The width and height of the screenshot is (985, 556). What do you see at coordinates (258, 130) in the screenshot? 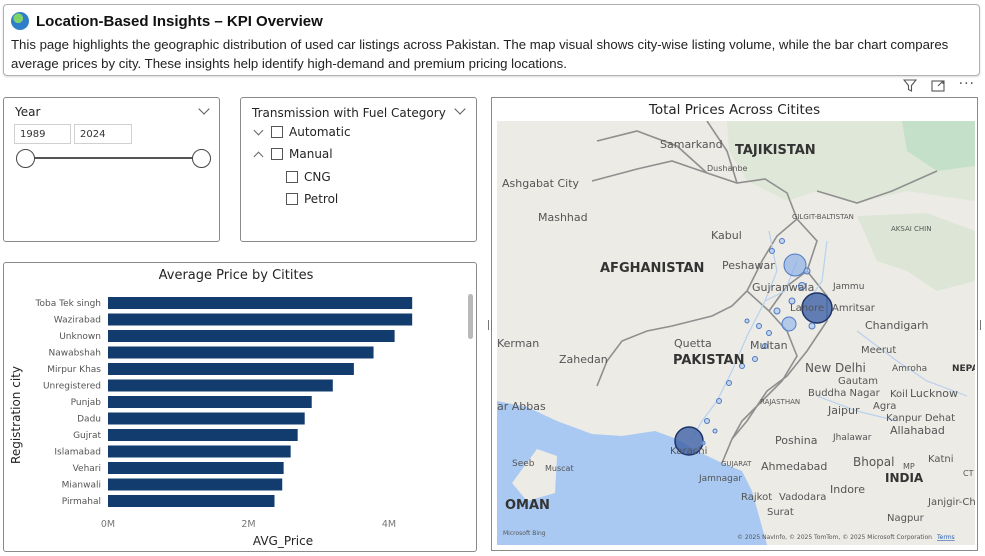
I see `expand-chevron-icon` at bounding box center [258, 130].